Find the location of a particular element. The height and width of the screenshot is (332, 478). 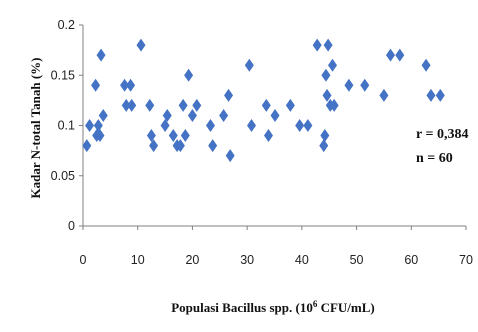

x-axis-title-main: Populasi Bacillus spp. (10 is located at coordinates (242, 307).